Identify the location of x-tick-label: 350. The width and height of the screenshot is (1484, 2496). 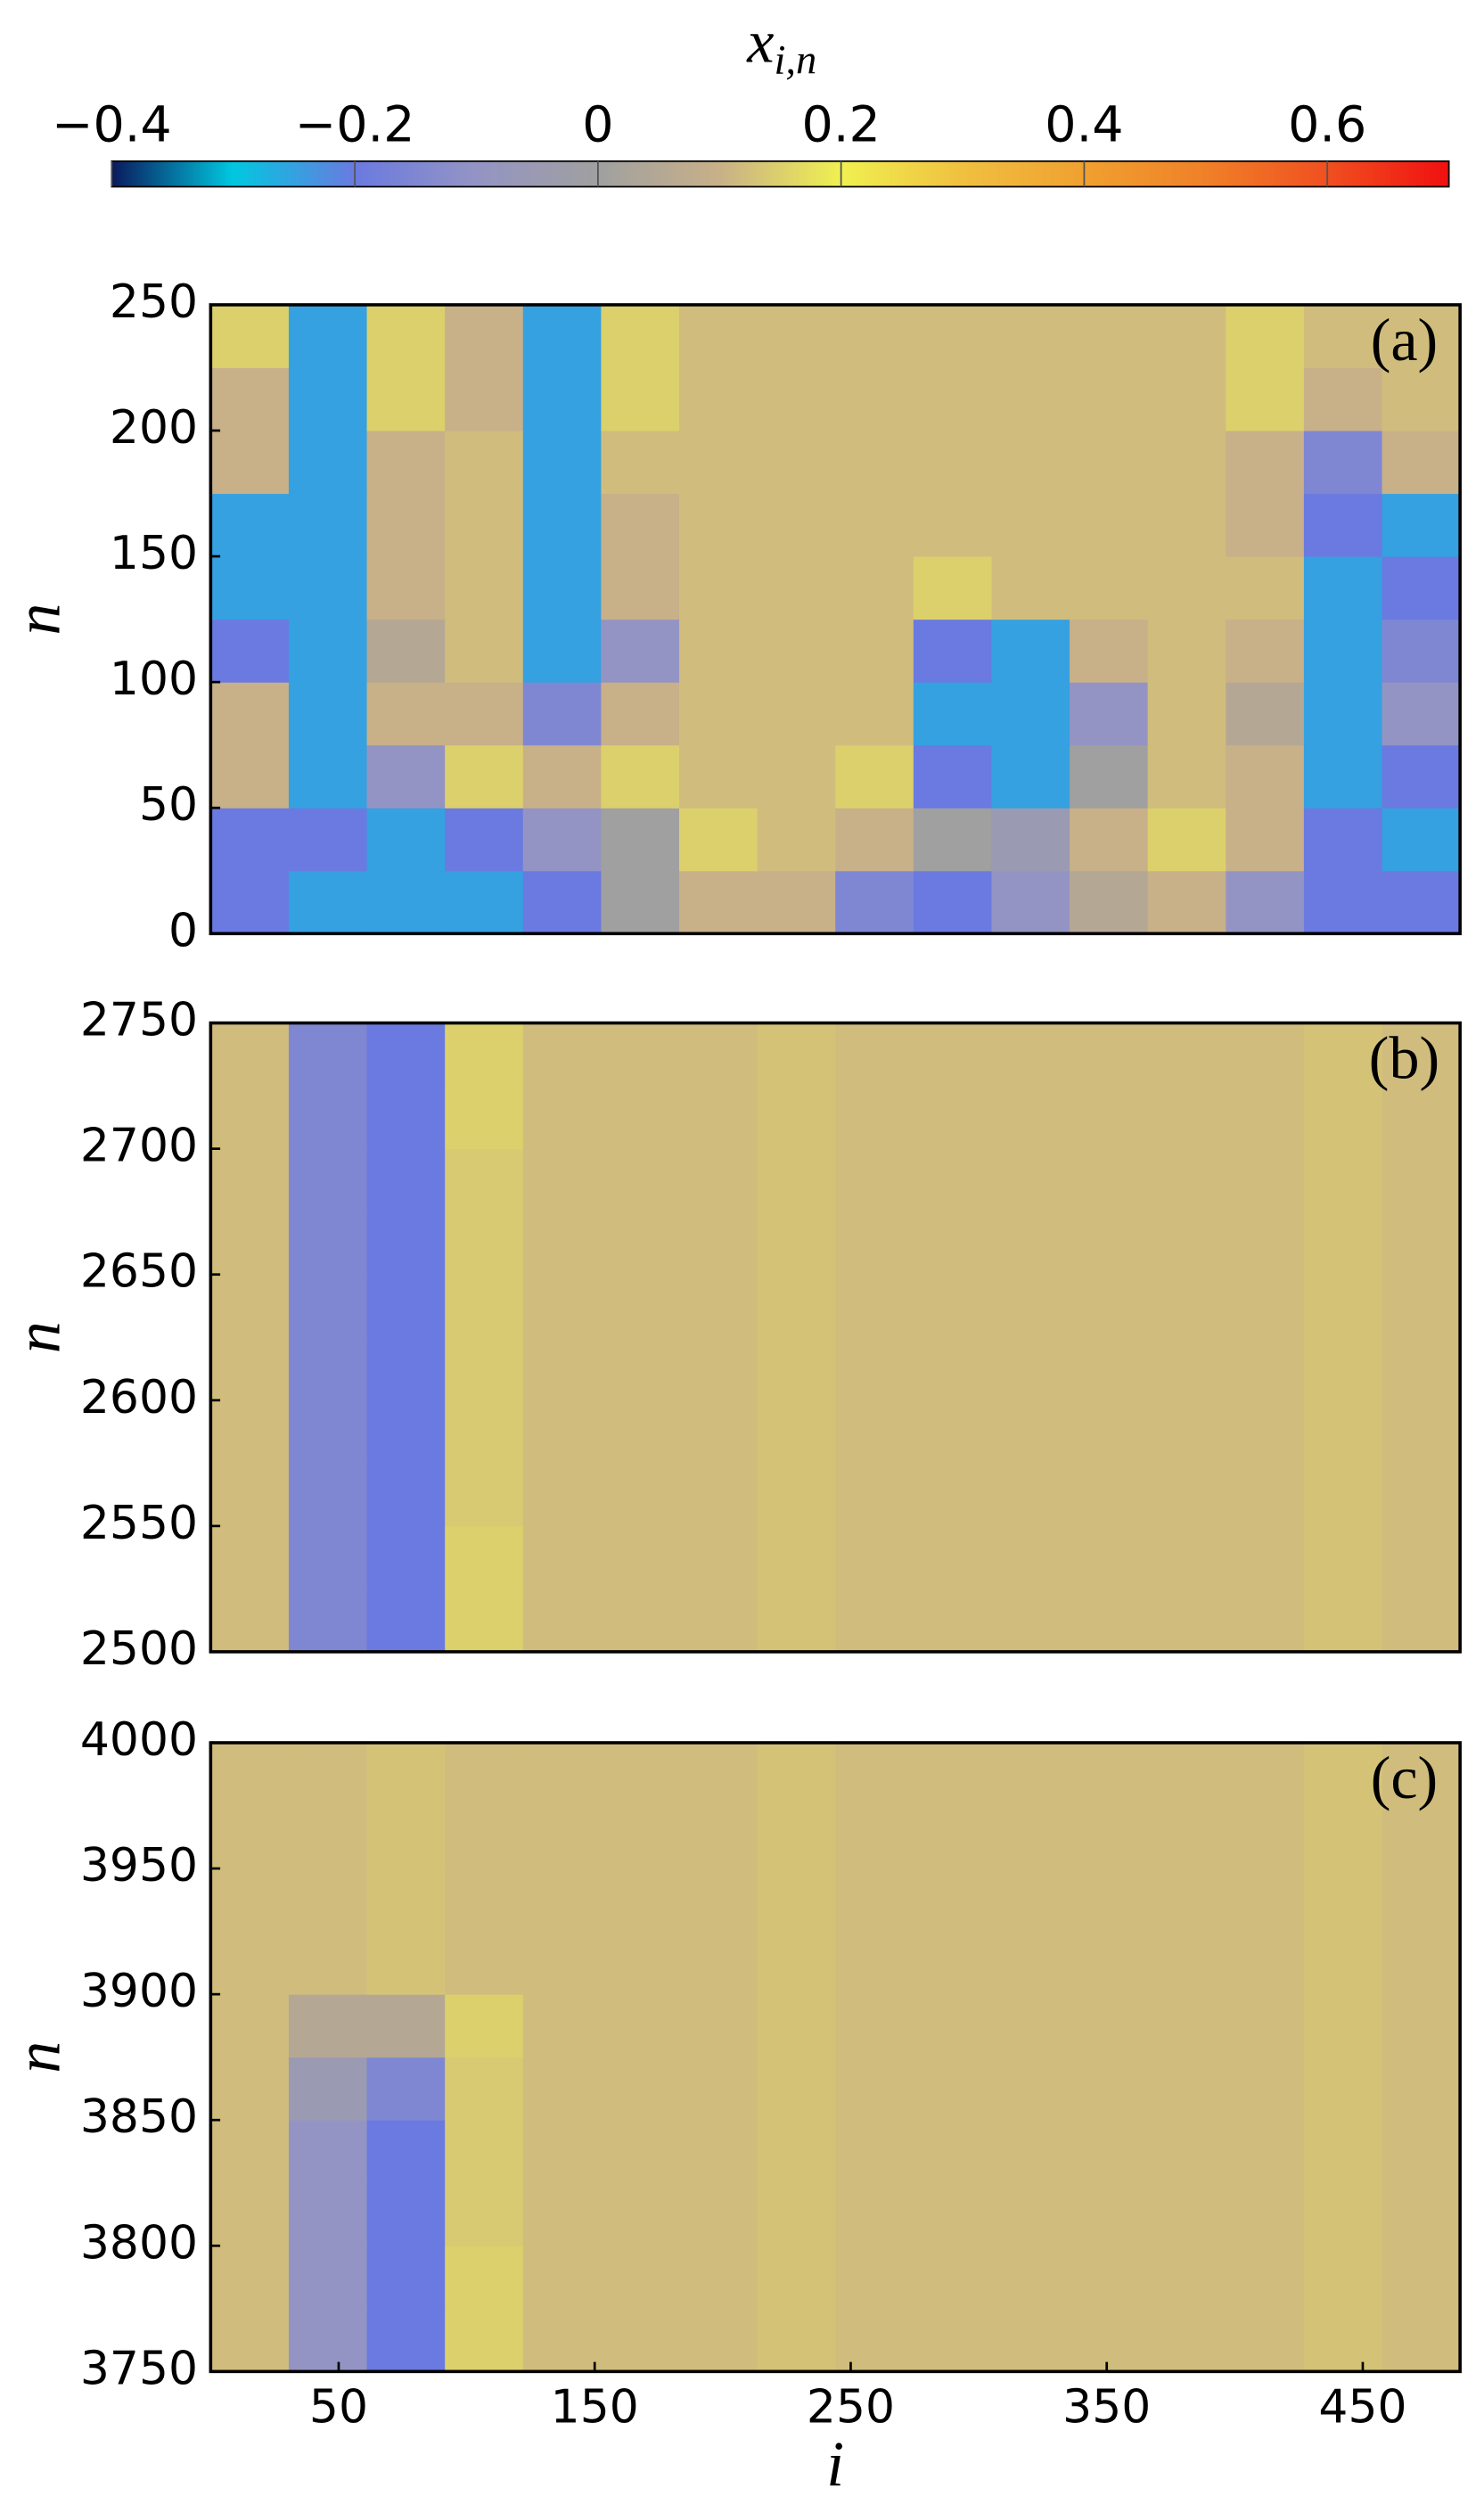
(1106, 2407).